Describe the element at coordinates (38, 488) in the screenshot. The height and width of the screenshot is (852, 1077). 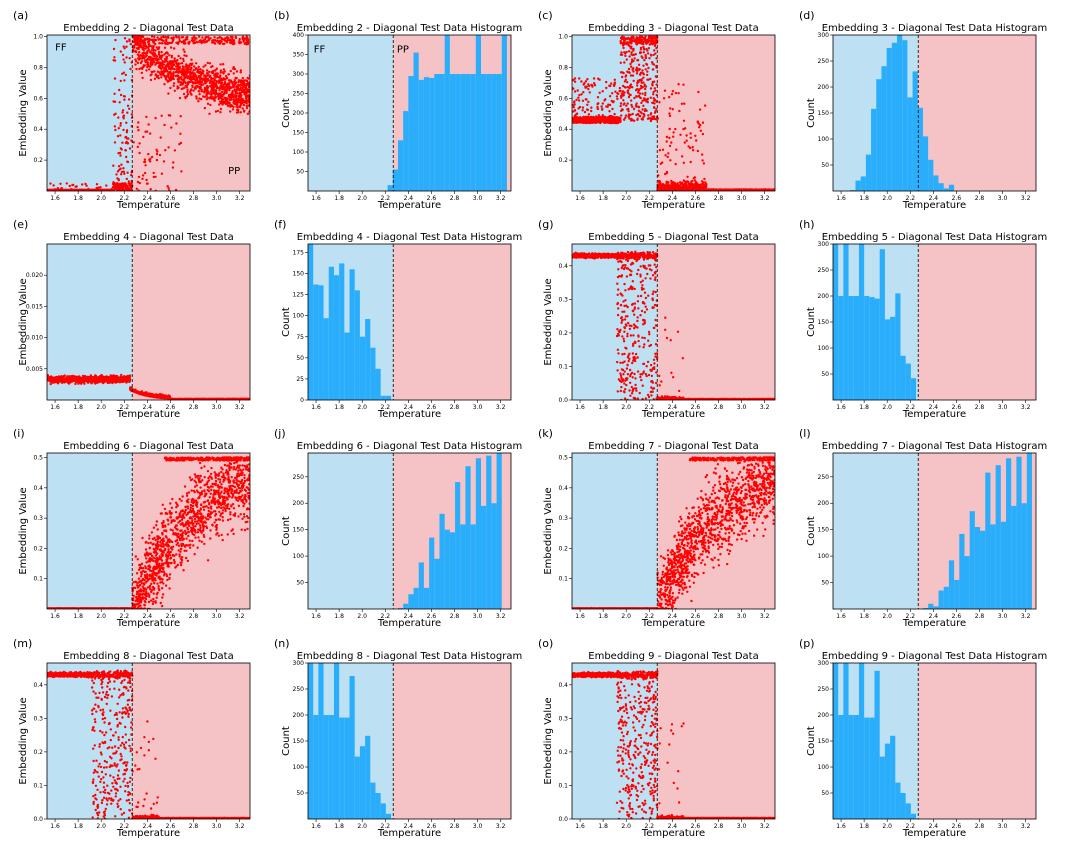
I see `y-tick-label: 0.4` at that location.